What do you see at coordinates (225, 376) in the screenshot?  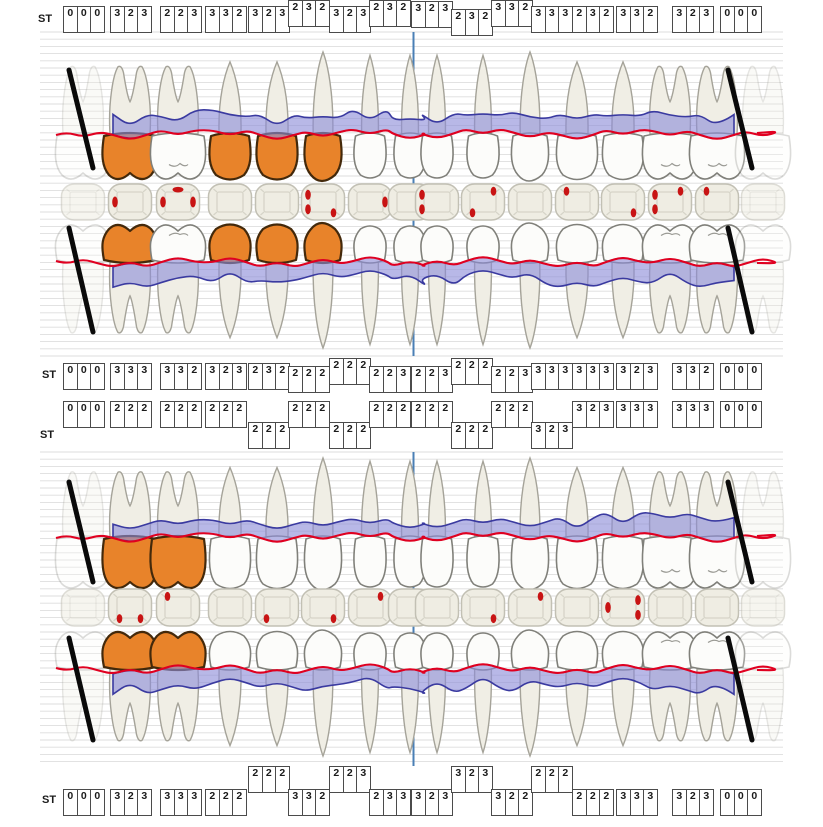 I see `st-cell-upper-palatal-4-2: 2` at bounding box center [225, 376].